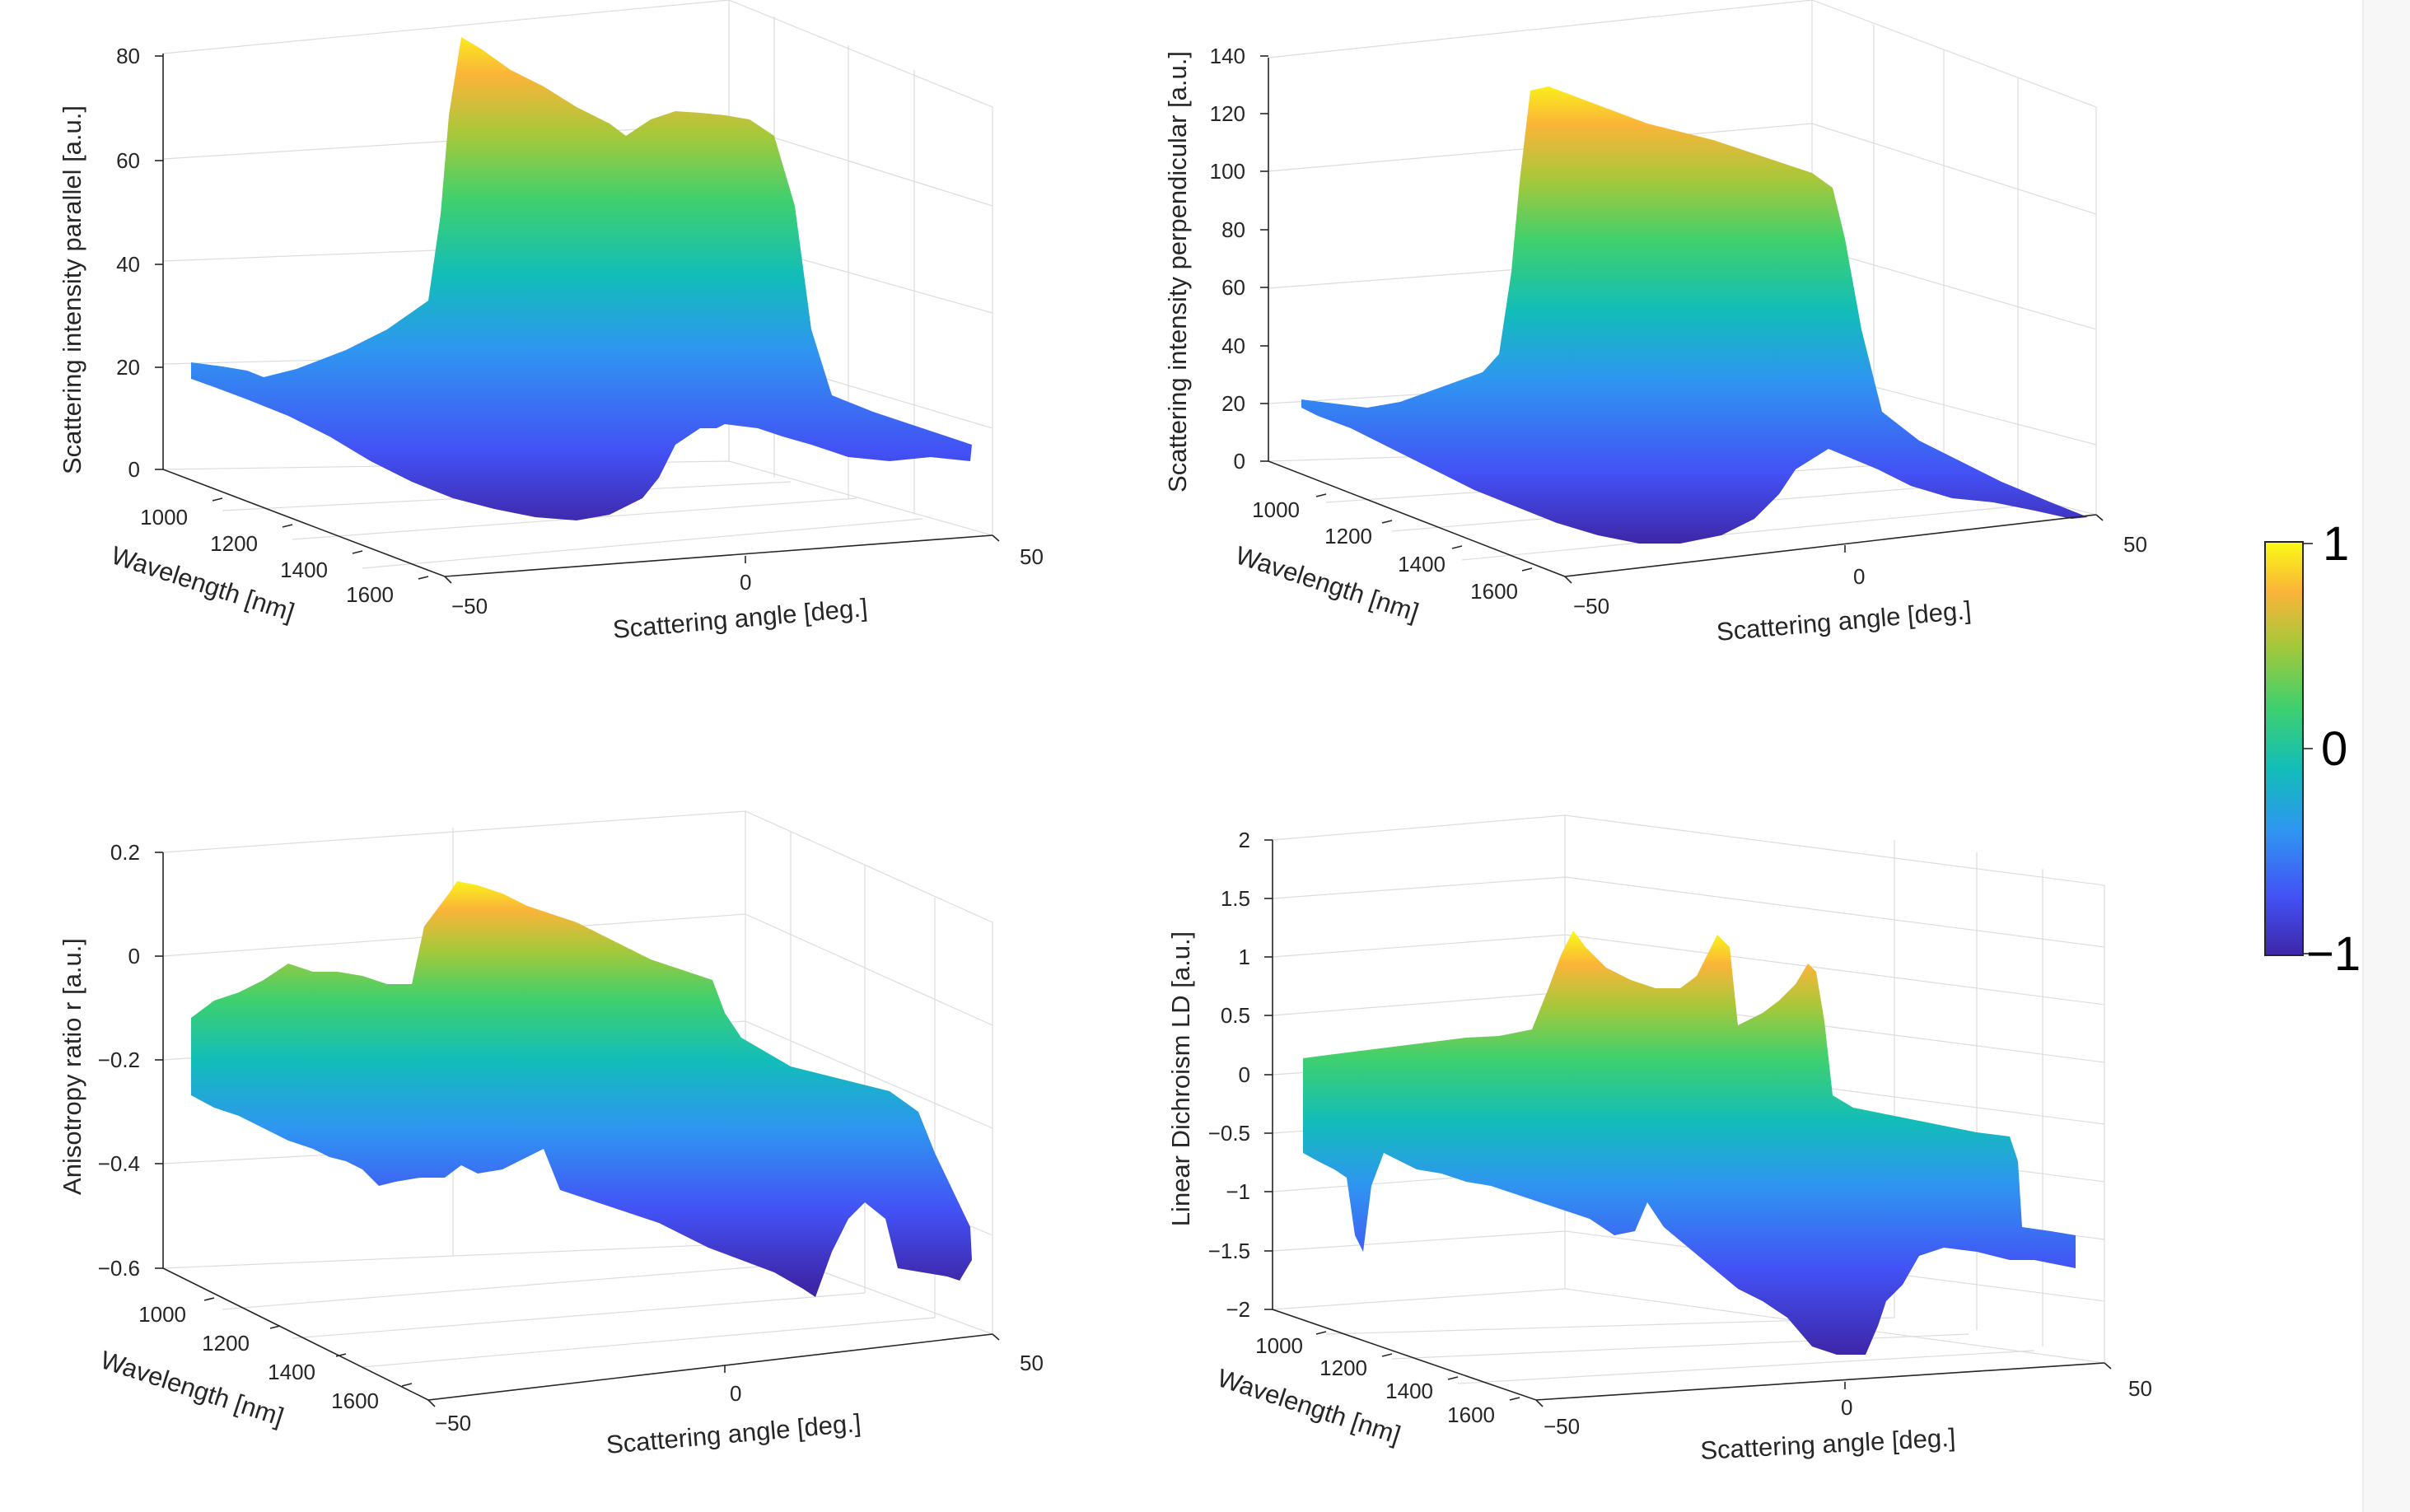  I want to click on z-ticks-anisotropy: 0.2 0 −0.2 −0.4 −0.6, so click(119, 1060).